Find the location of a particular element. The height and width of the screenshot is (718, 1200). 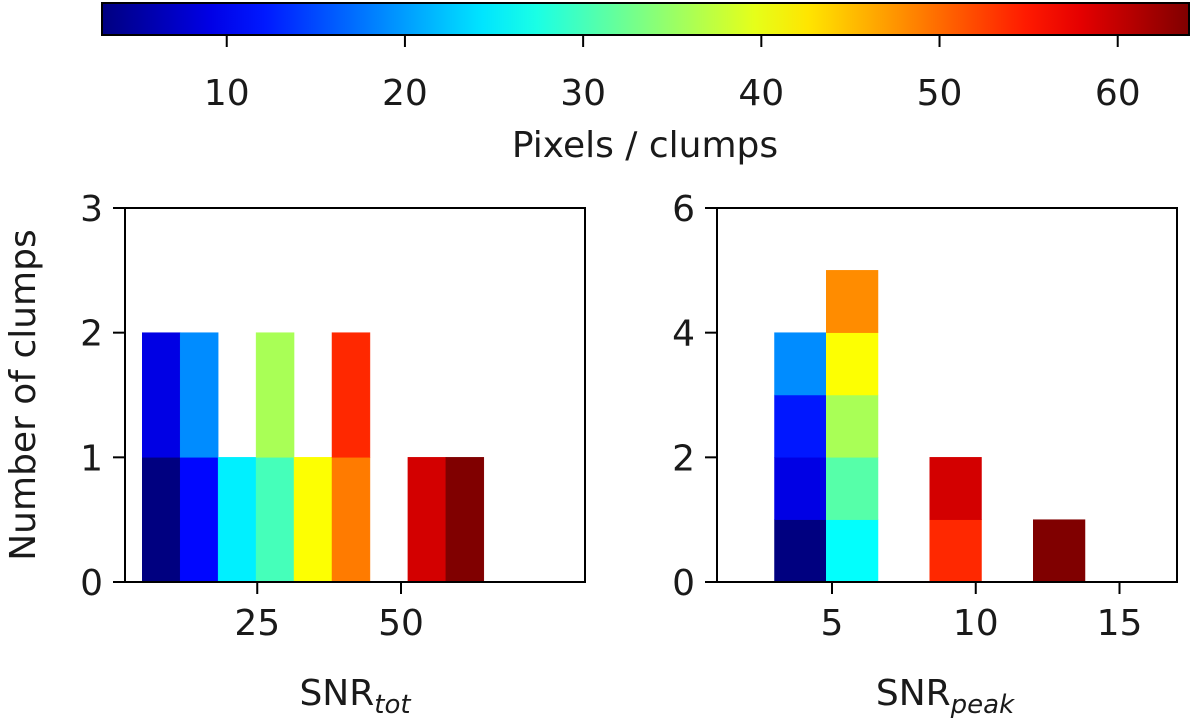

x-axis-label-snr-peak: SNRpeak is located at coordinates (945, 695).